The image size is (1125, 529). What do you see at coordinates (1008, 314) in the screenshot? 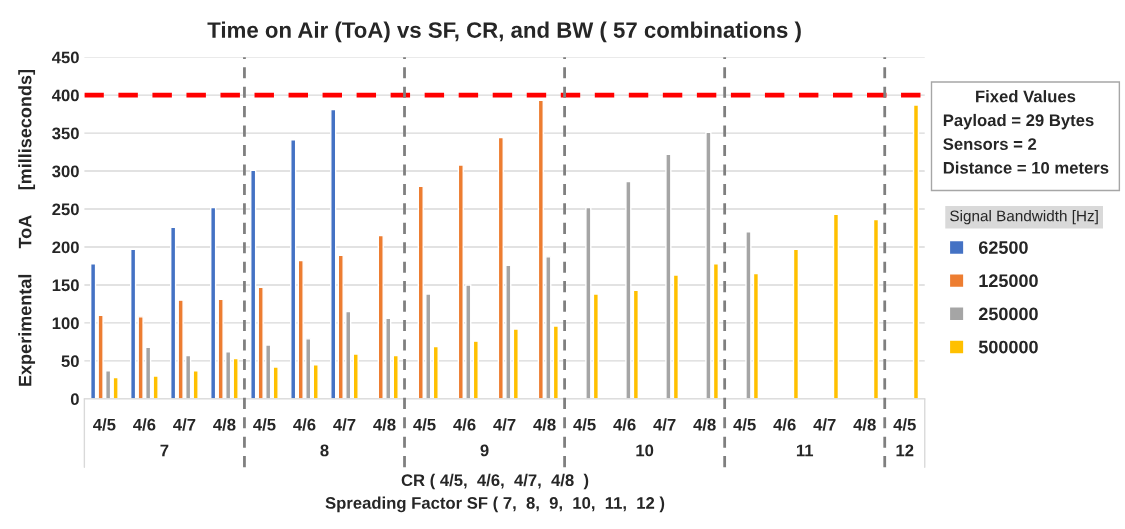
I see `legend-label: 250000` at bounding box center [1008, 314].